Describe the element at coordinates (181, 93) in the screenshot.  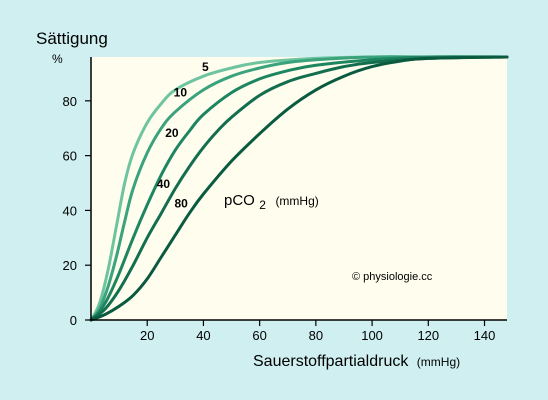
I see `series-label-pco2-10: 10` at that location.